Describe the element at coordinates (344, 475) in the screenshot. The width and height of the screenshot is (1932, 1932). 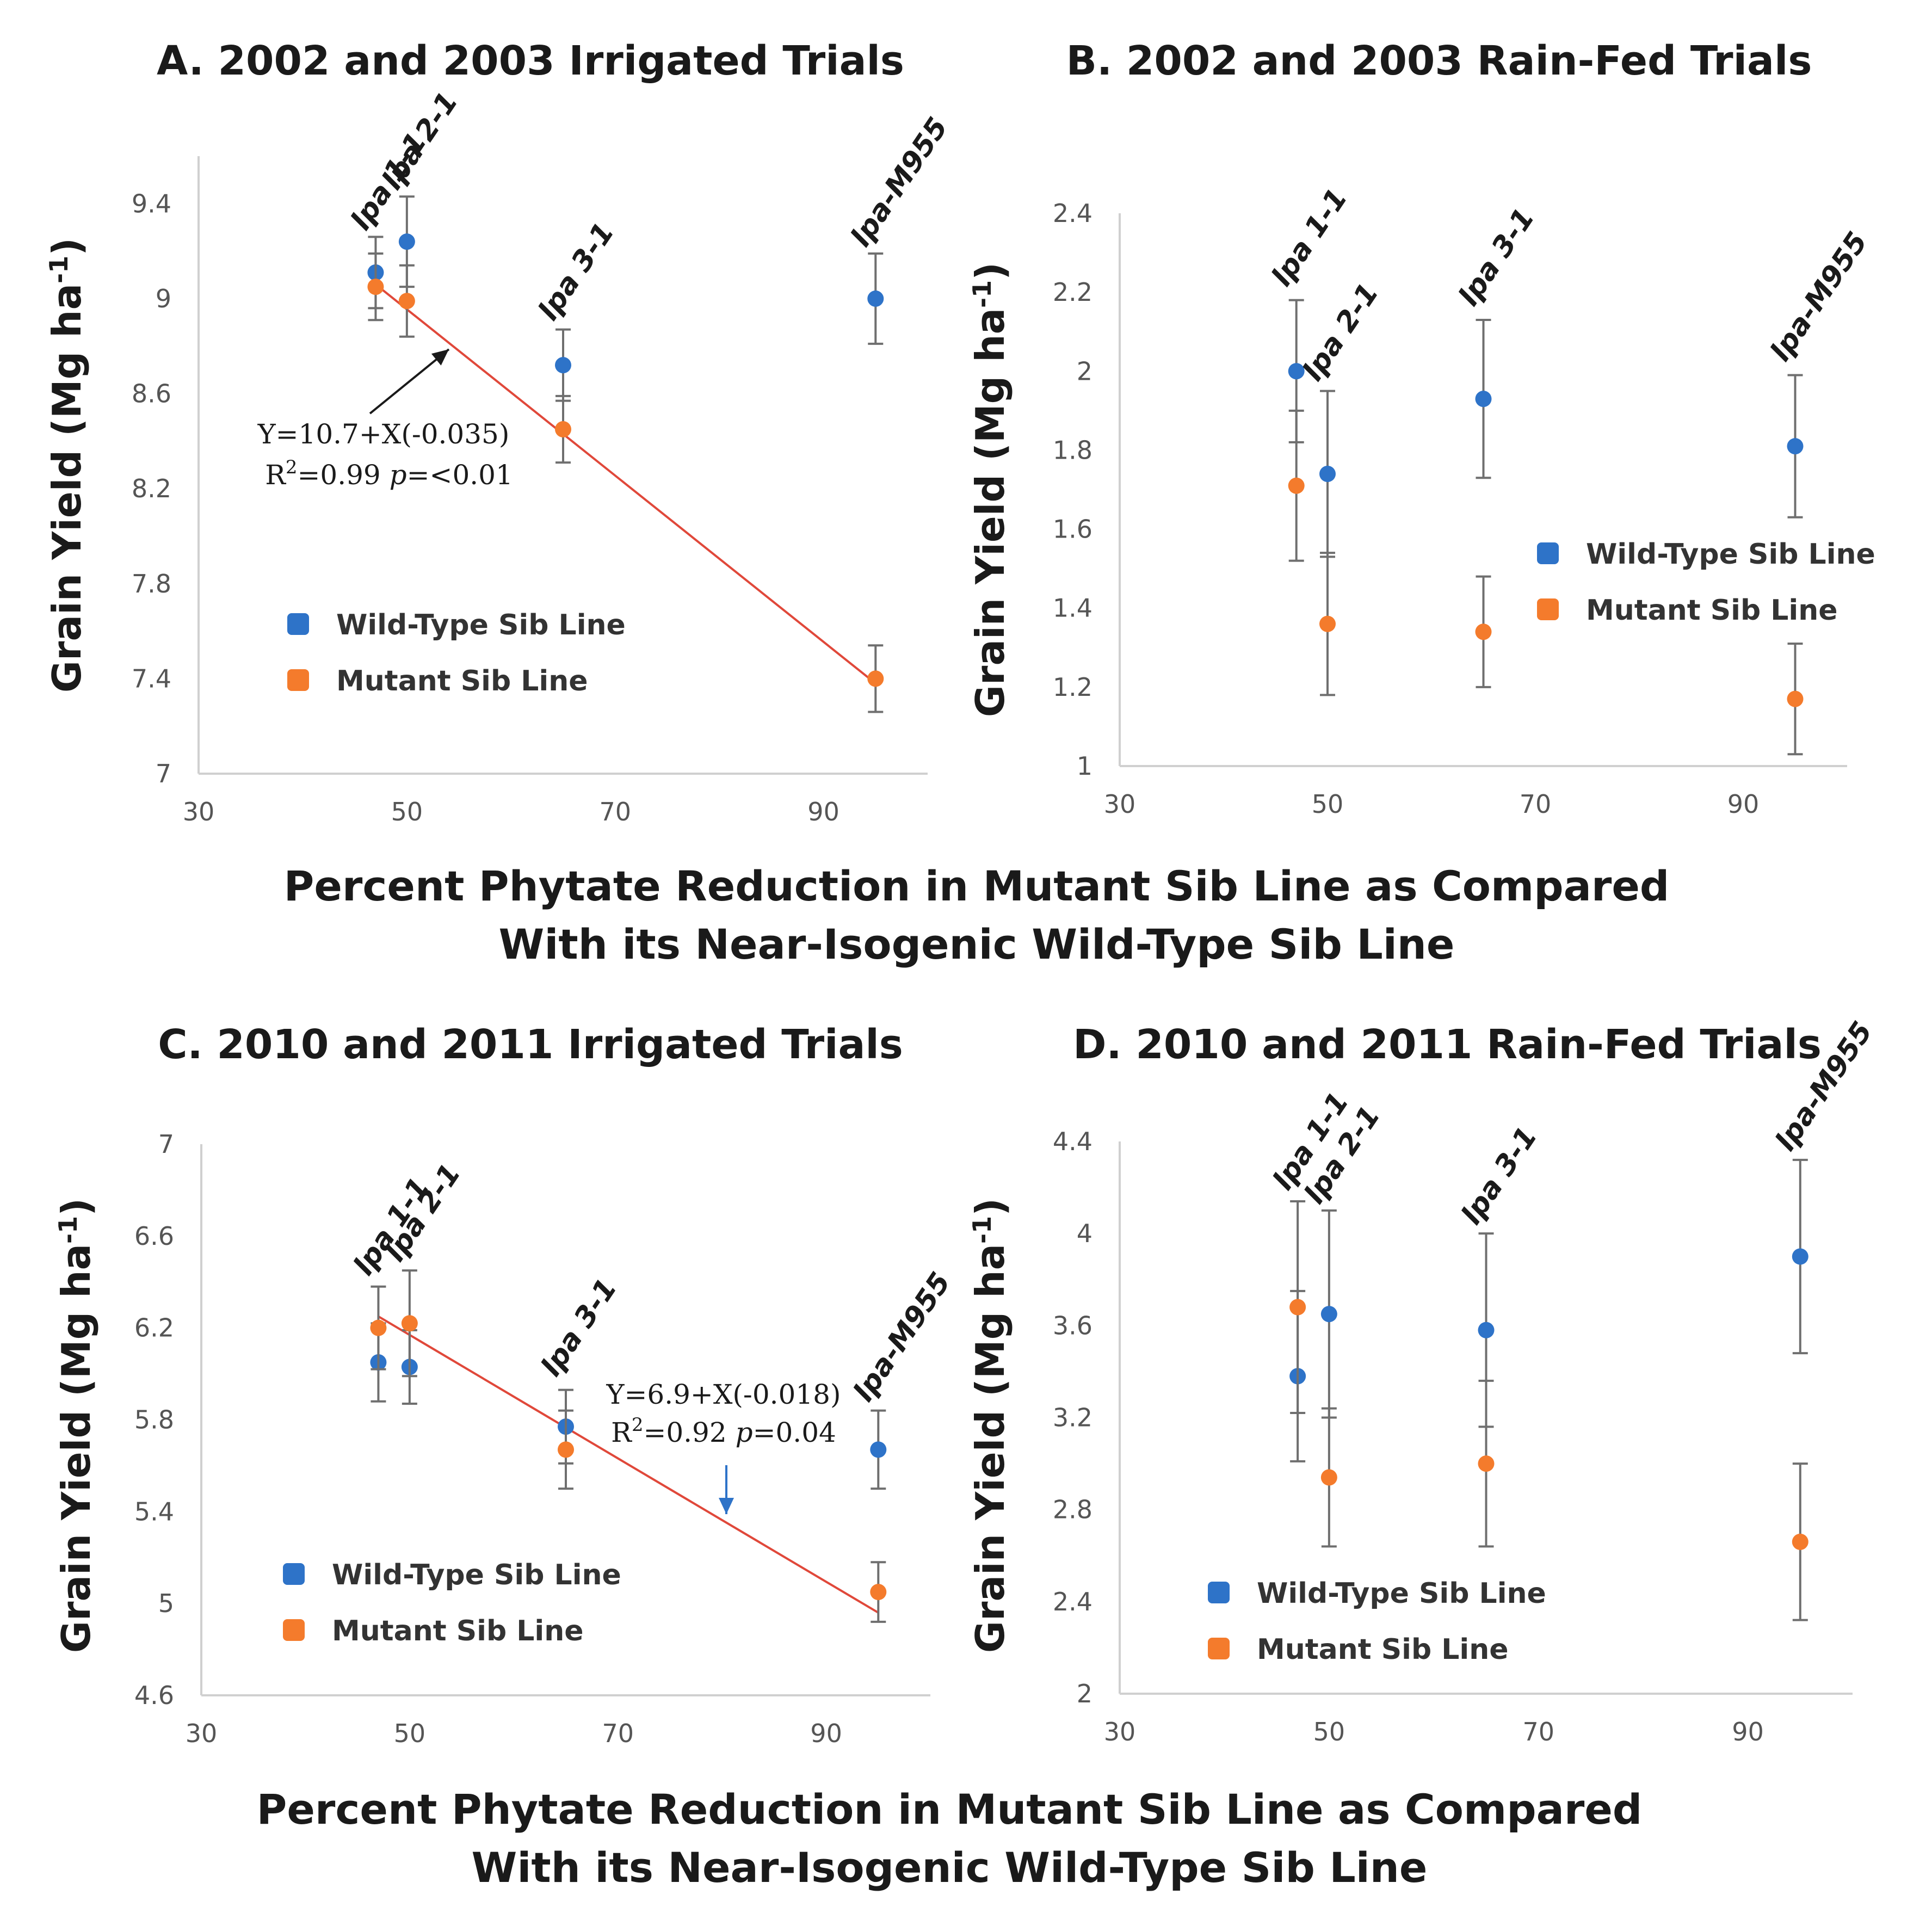
I see `r-squared-value: =0.99` at that location.